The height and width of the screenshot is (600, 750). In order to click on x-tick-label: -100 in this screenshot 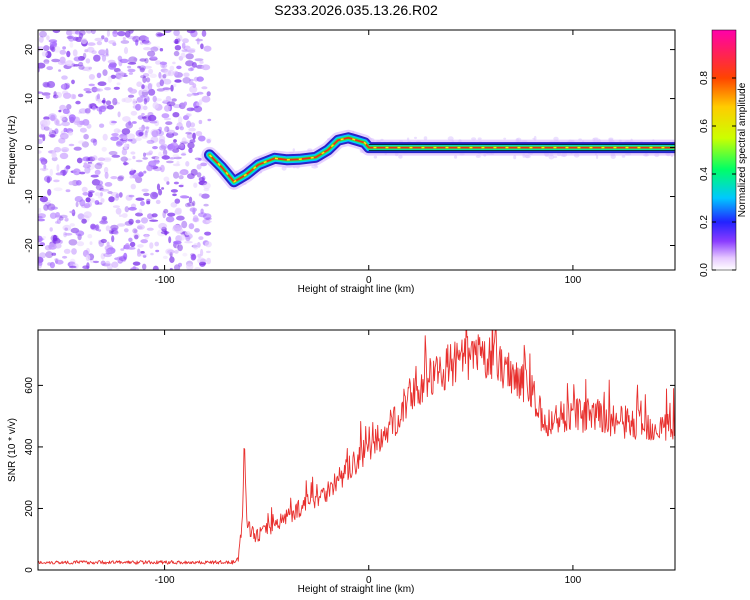, I will do `click(165, 580)`.